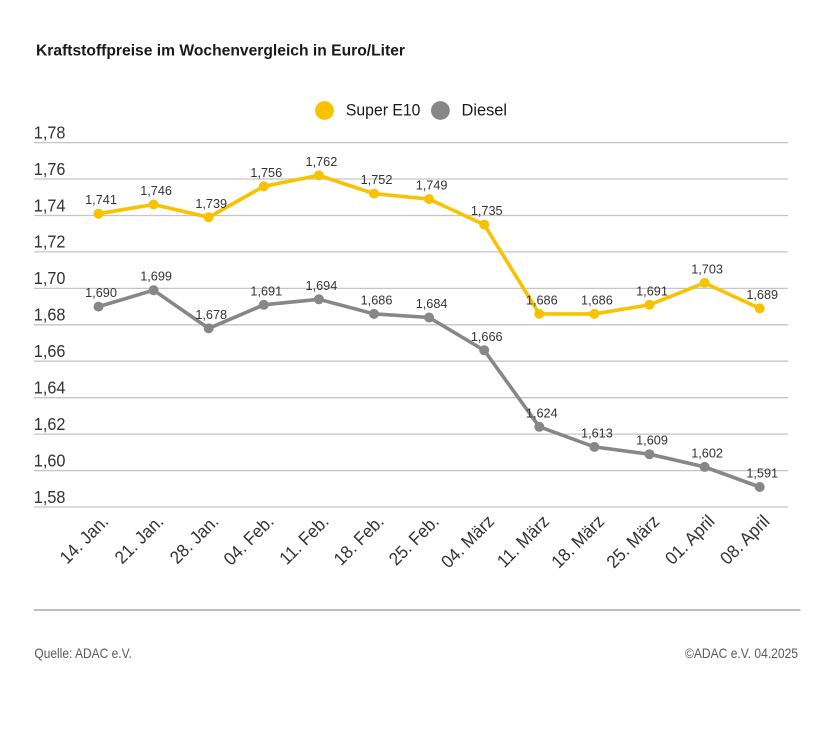 This screenshot has width=834, height=731. Describe the element at coordinates (322, 286) in the screenshot. I see `svg-text: 1,694` at that location.